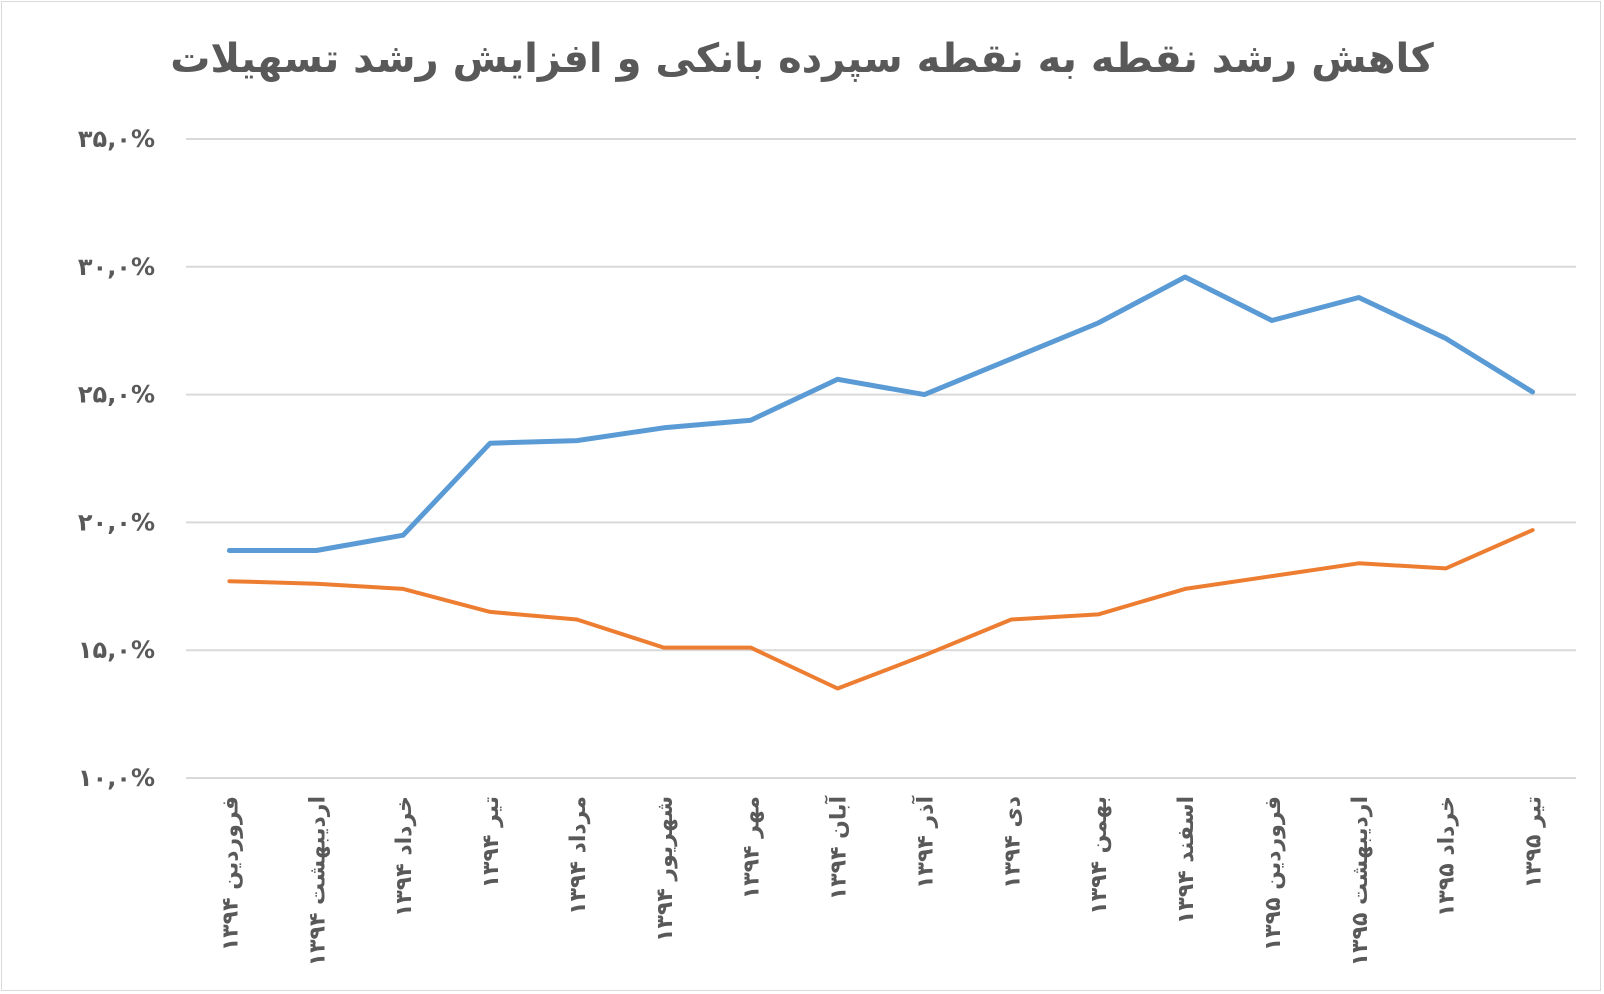  What do you see at coordinates (116, 395) in the screenshot?
I see `y-tick-label: ۲۵,۰%` at bounding box center [116, 395].